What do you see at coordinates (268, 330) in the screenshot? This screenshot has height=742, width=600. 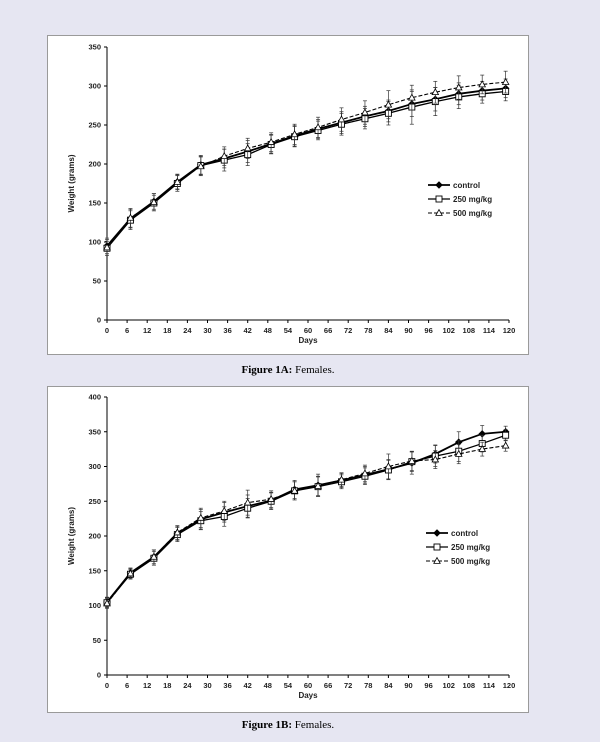 I see `x-tick-label: 48` at bounding box center [268, 330].